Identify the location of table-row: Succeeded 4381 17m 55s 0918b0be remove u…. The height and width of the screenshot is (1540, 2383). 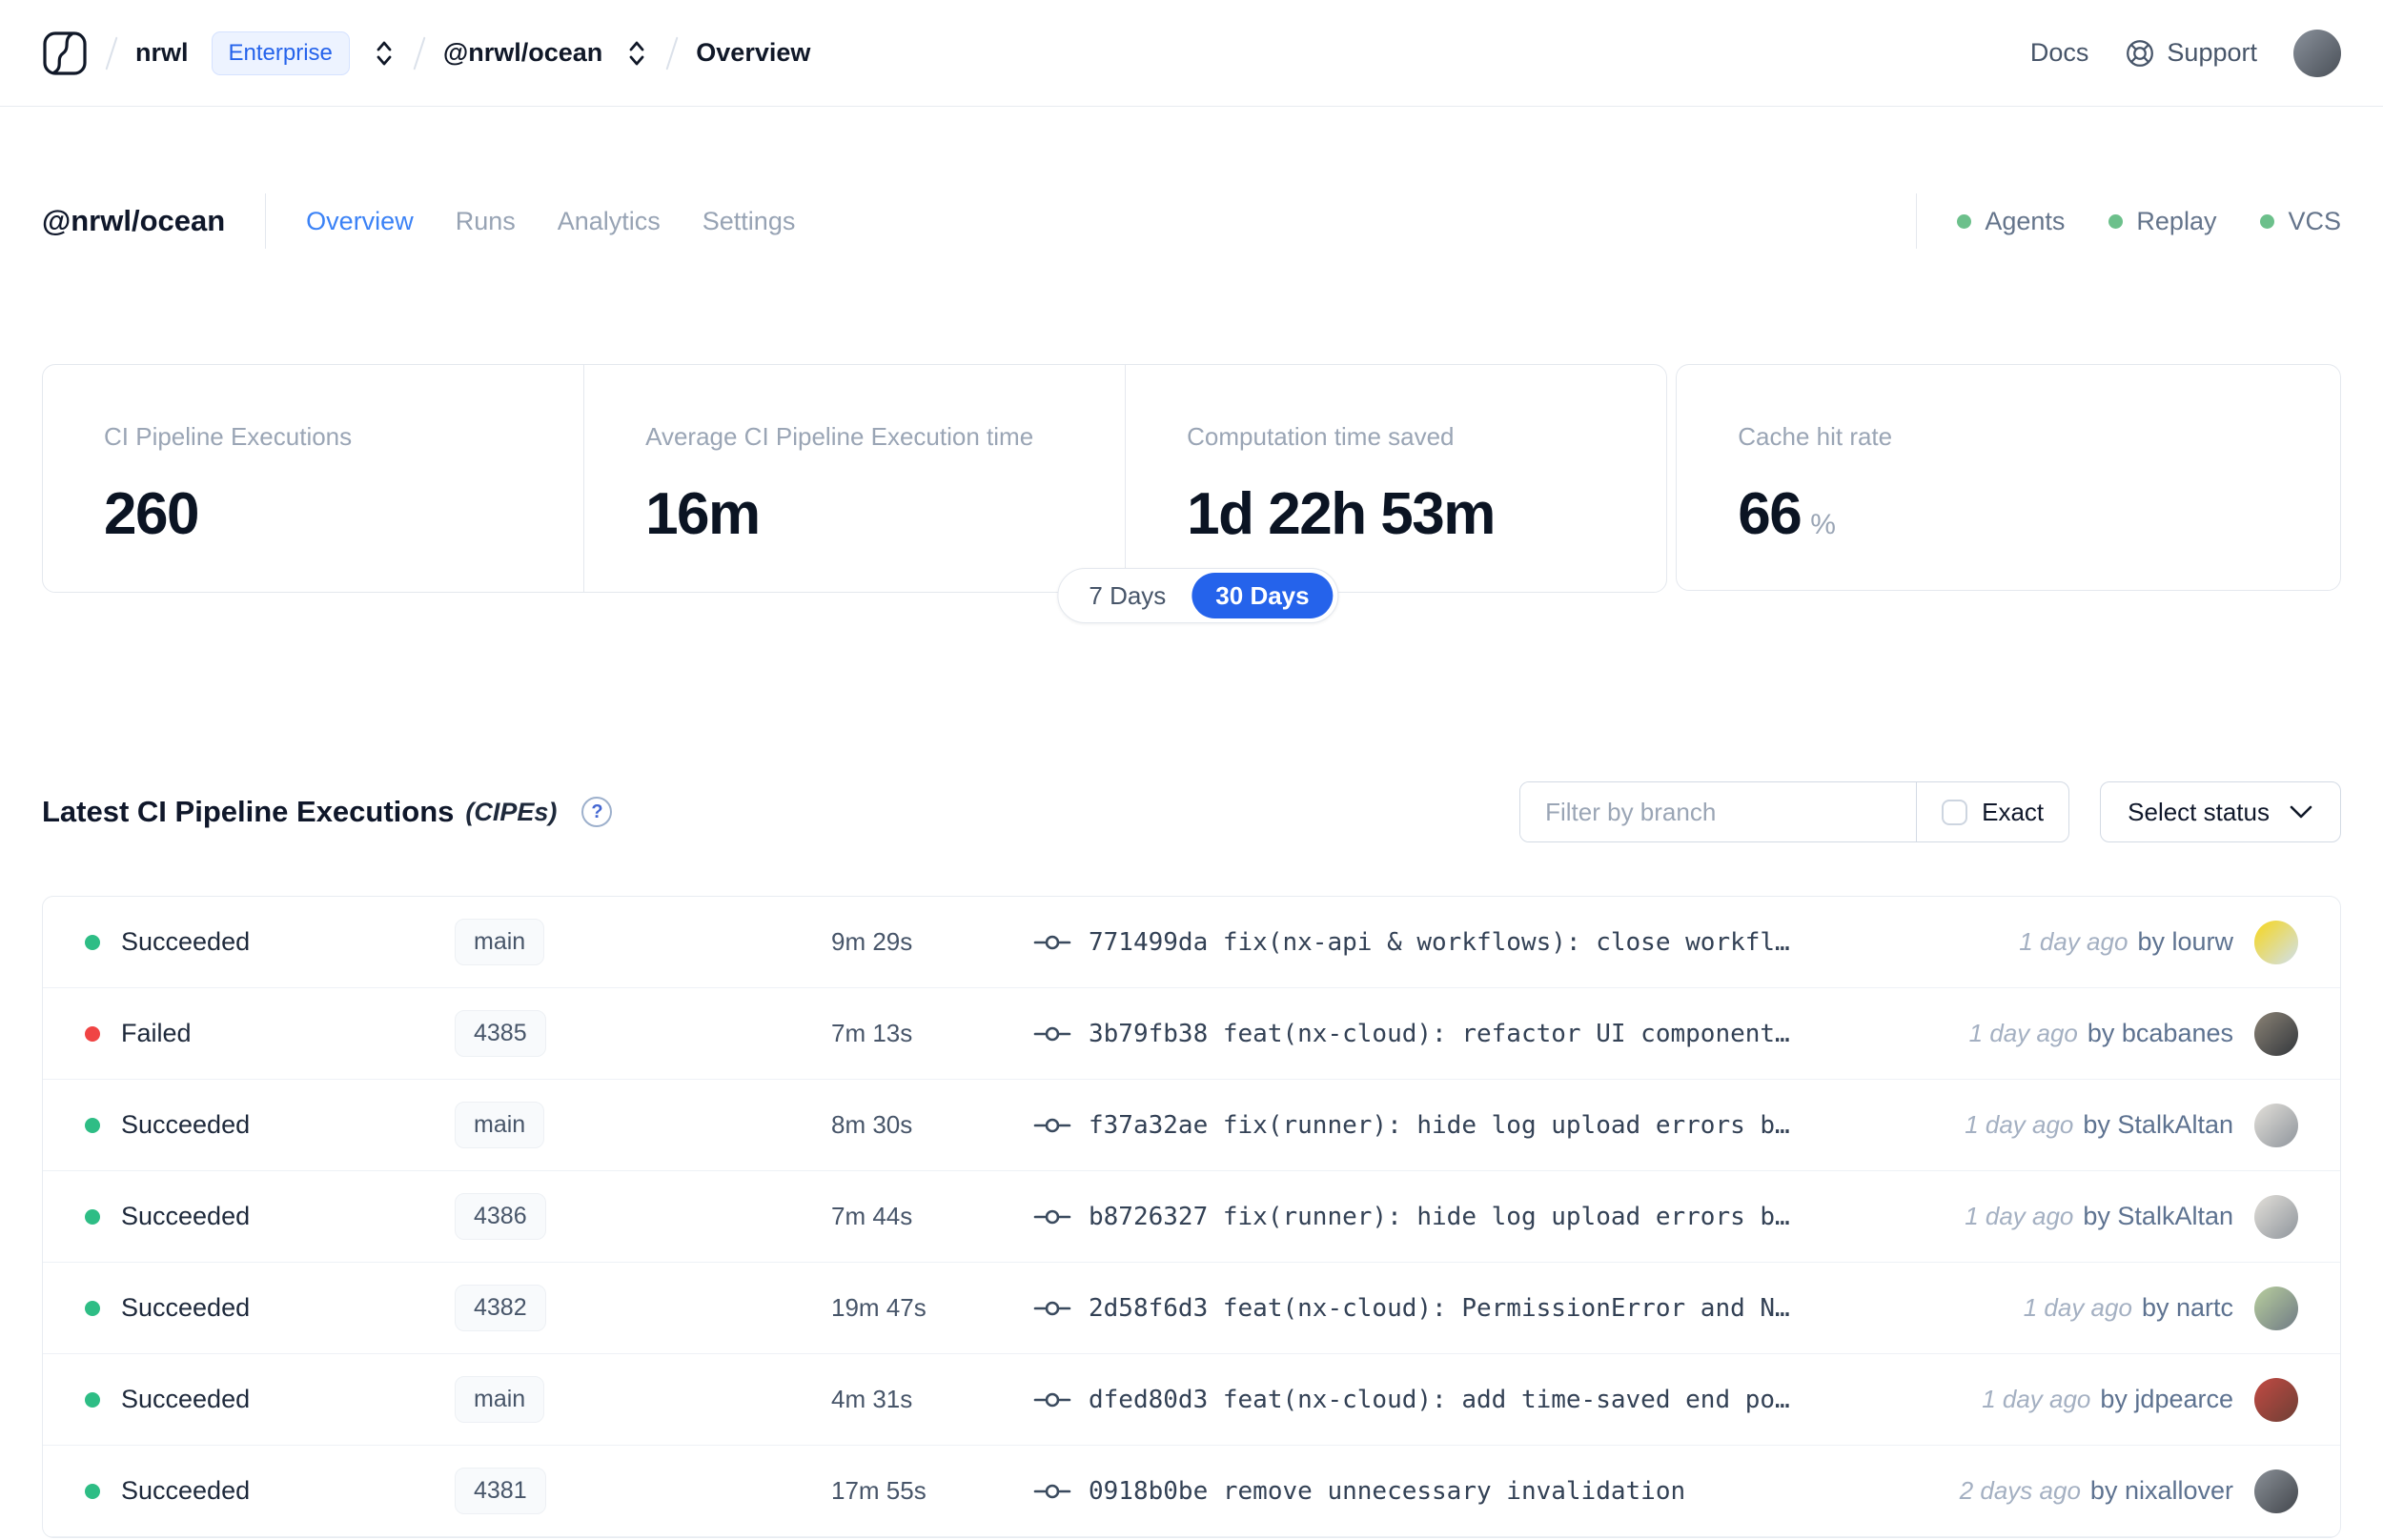
(1191, 1491).